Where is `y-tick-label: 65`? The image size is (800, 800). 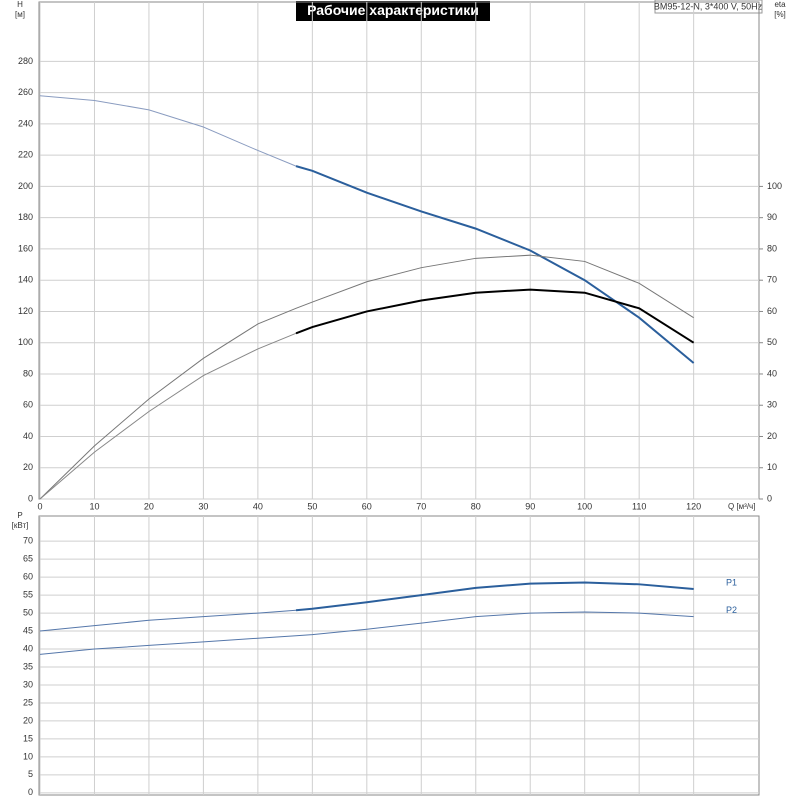 y-tick-label: 65 is located at coordinates (28, 559).